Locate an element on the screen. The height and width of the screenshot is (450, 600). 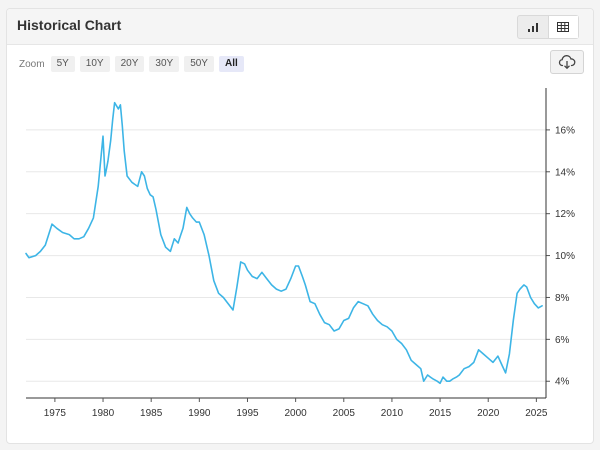
y-axis: 4% 6% 8% 10% 12% 14% 16% is located at coordinates (560, 243).